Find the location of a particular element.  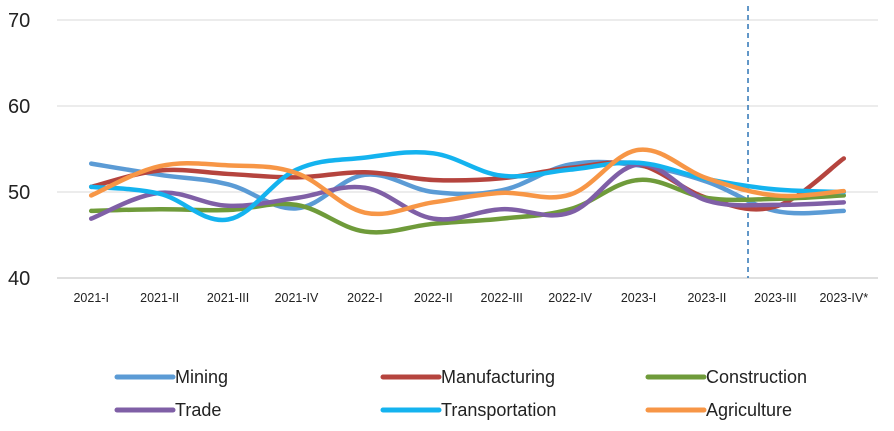

series-line-construction is located at coordinates (467, 206).